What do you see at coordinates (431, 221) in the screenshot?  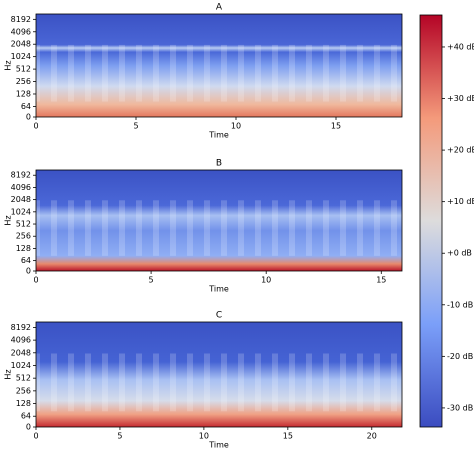 I see `colorbar` at bounding box center [431, 221].